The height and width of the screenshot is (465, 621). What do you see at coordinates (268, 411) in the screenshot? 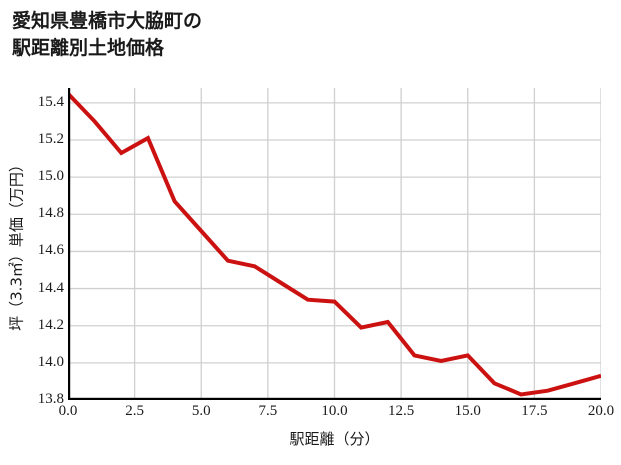
I see `x-tick-label: 7.5` at bounding box center [268, 411].